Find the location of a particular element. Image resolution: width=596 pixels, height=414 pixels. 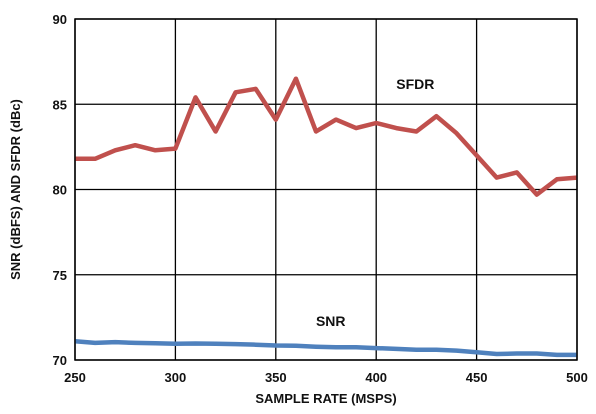

x-tick-label: 450 is located at coordinates (477, 377).